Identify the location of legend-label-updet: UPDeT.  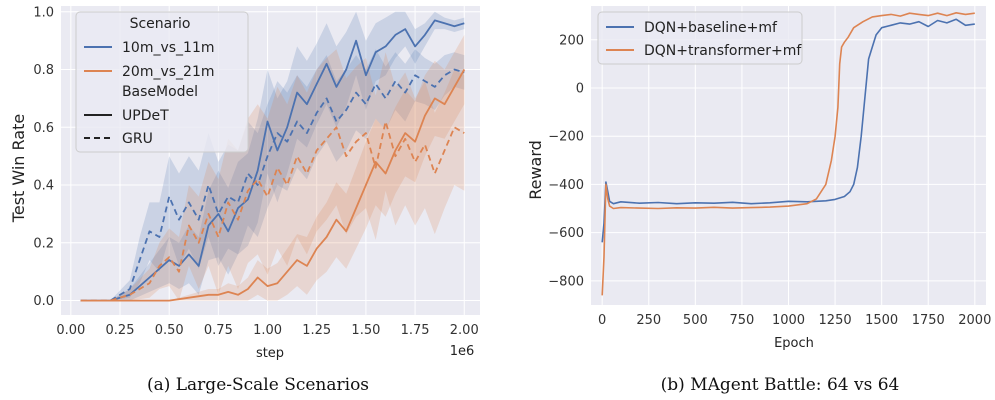
(145, 116).